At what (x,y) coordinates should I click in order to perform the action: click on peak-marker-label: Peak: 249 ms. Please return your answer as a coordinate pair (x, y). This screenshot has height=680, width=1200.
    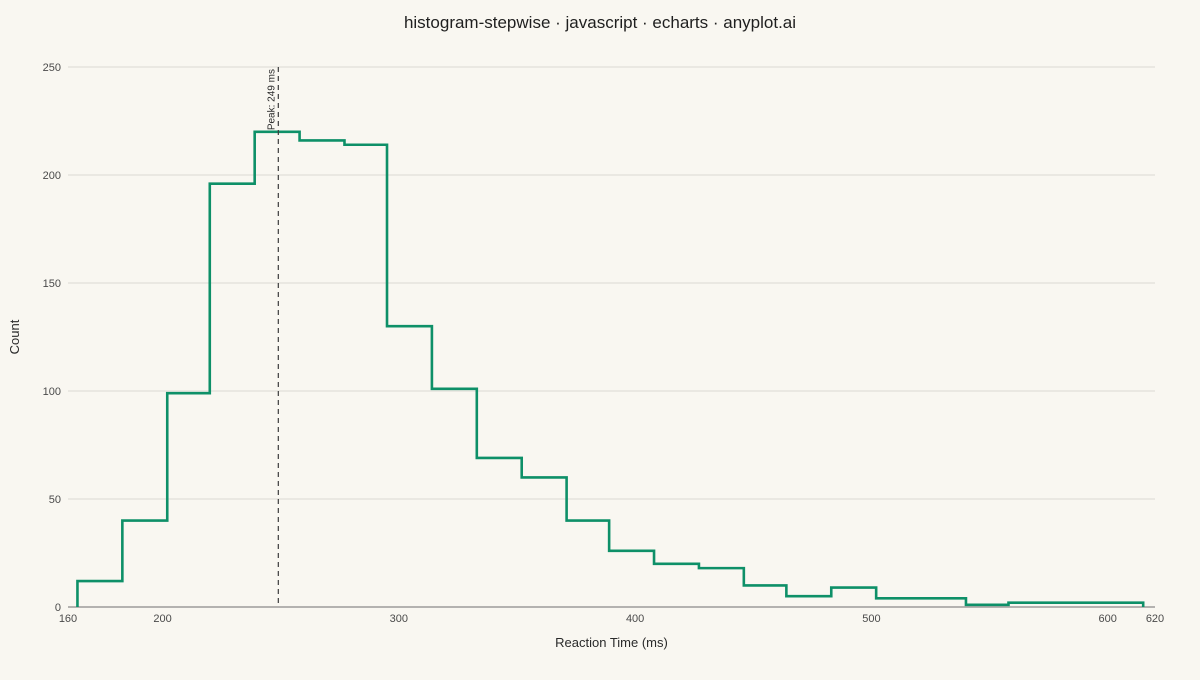
    Looking at the image, I should click on (271, 99).